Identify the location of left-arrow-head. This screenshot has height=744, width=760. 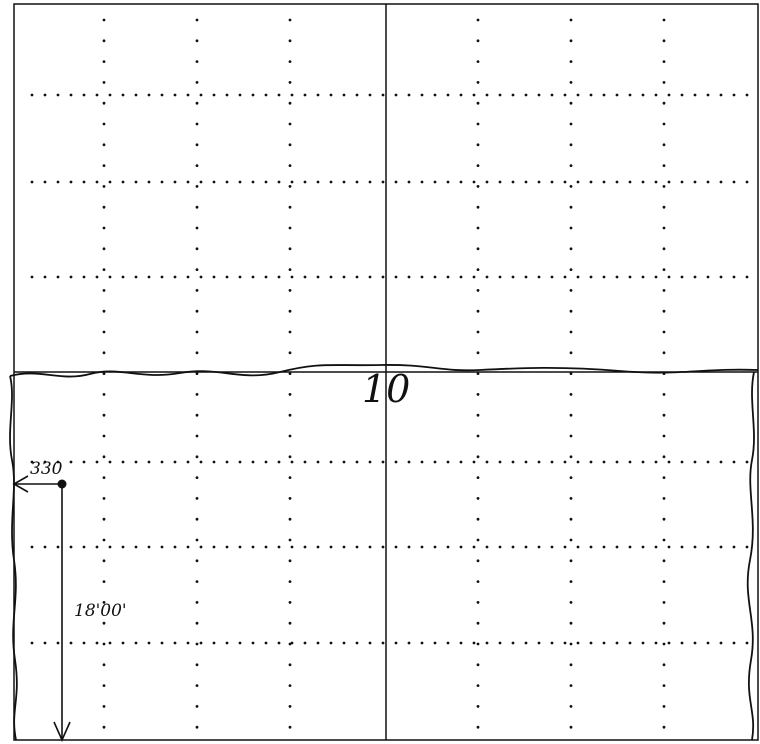
(20, 484).